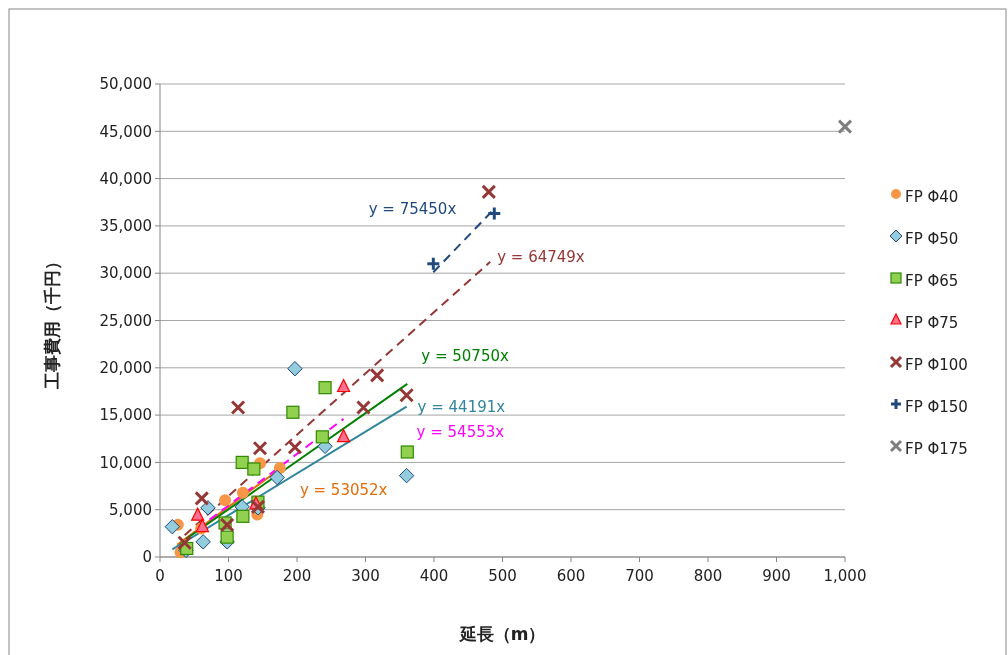 The image size is (1008, 655). Describe the element at coordinates (932, 197) in the screenshot. I see `legend-label: FP Φ40` at that location.